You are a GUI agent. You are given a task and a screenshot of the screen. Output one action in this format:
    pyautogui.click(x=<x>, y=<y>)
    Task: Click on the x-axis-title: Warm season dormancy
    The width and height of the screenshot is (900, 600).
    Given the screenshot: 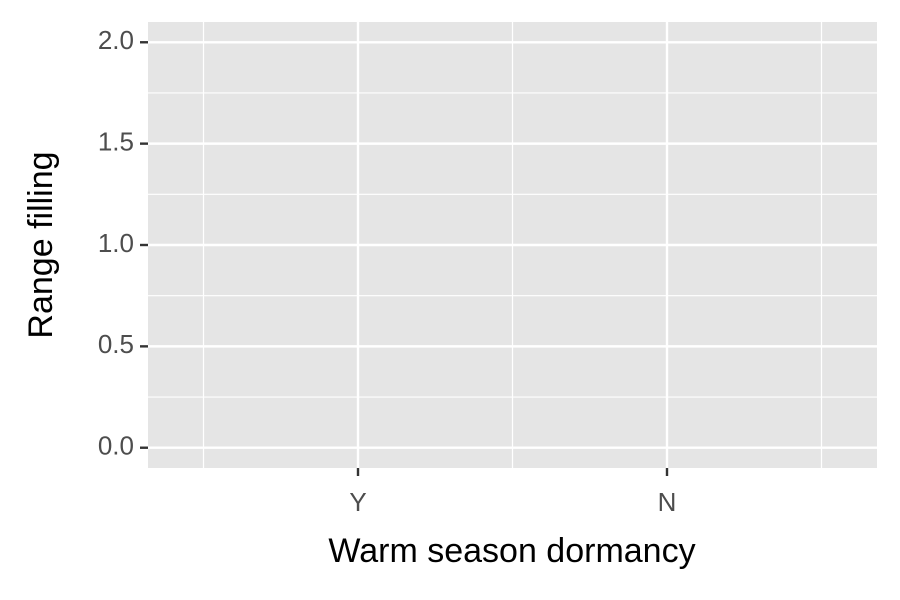 What is the action you would take?
    pyautogui.click(x=511, y=551)
    